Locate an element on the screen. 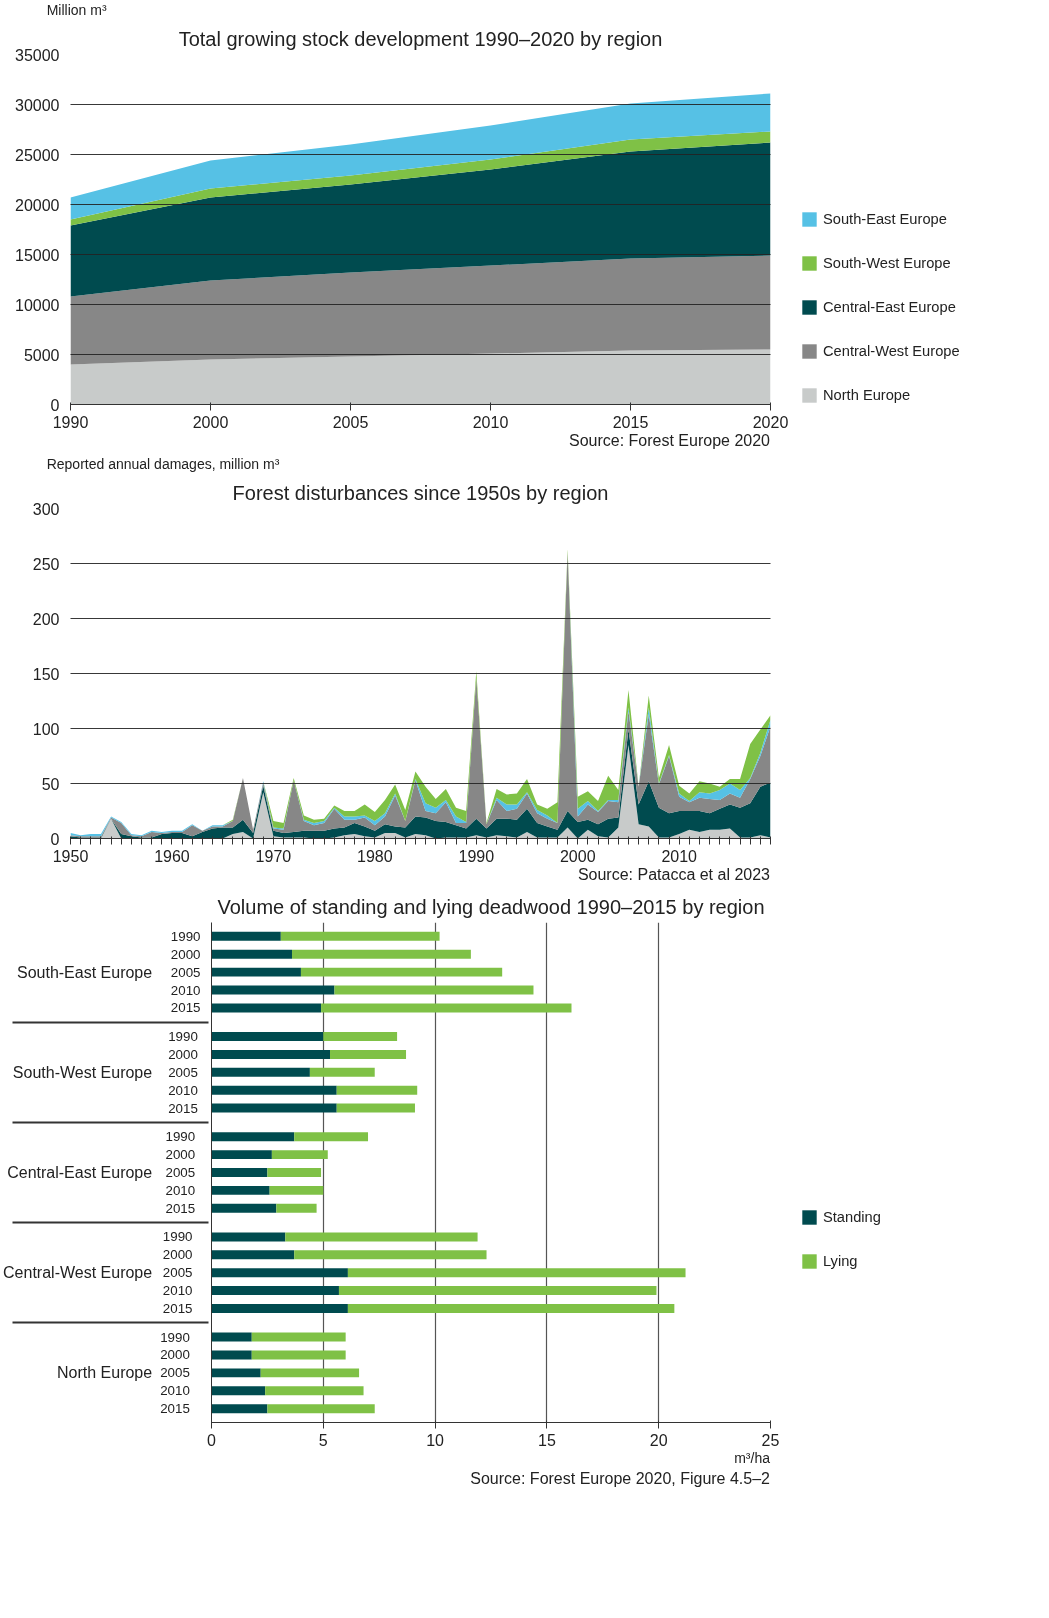  x-tick-label: 0 is located at coordinates (212, 1440).